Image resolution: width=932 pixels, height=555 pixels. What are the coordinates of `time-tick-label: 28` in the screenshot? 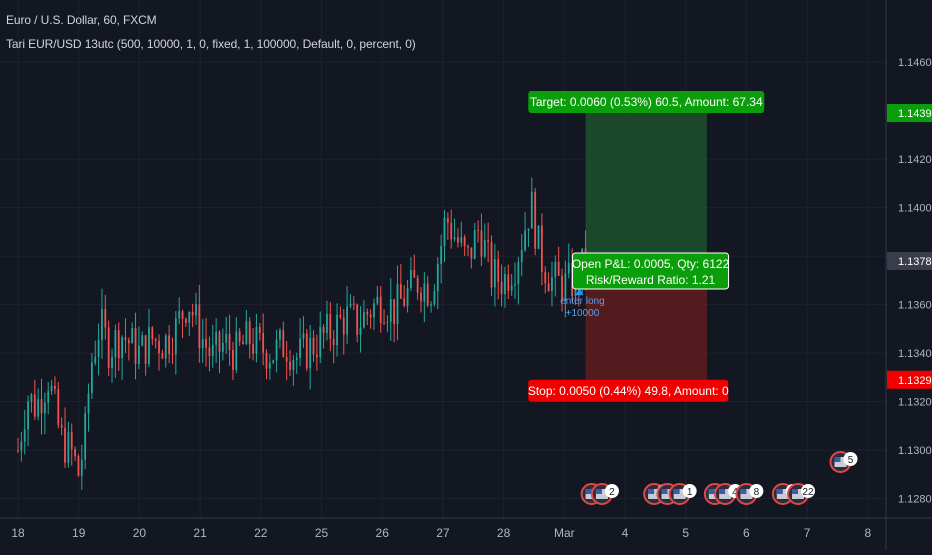 It's located at (504, 533).